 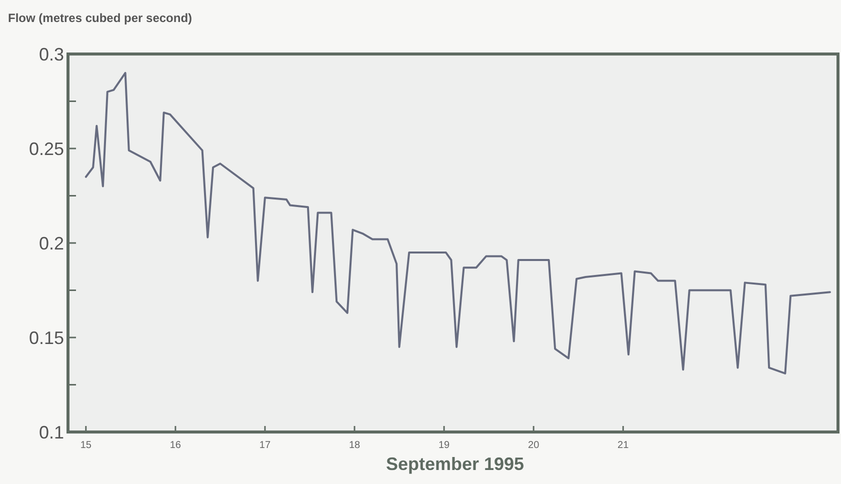 What do you see at coordinates (51, 432) in the screenshot?
I see `y-tick-label: 0.1` at bounding box center [51, 432].